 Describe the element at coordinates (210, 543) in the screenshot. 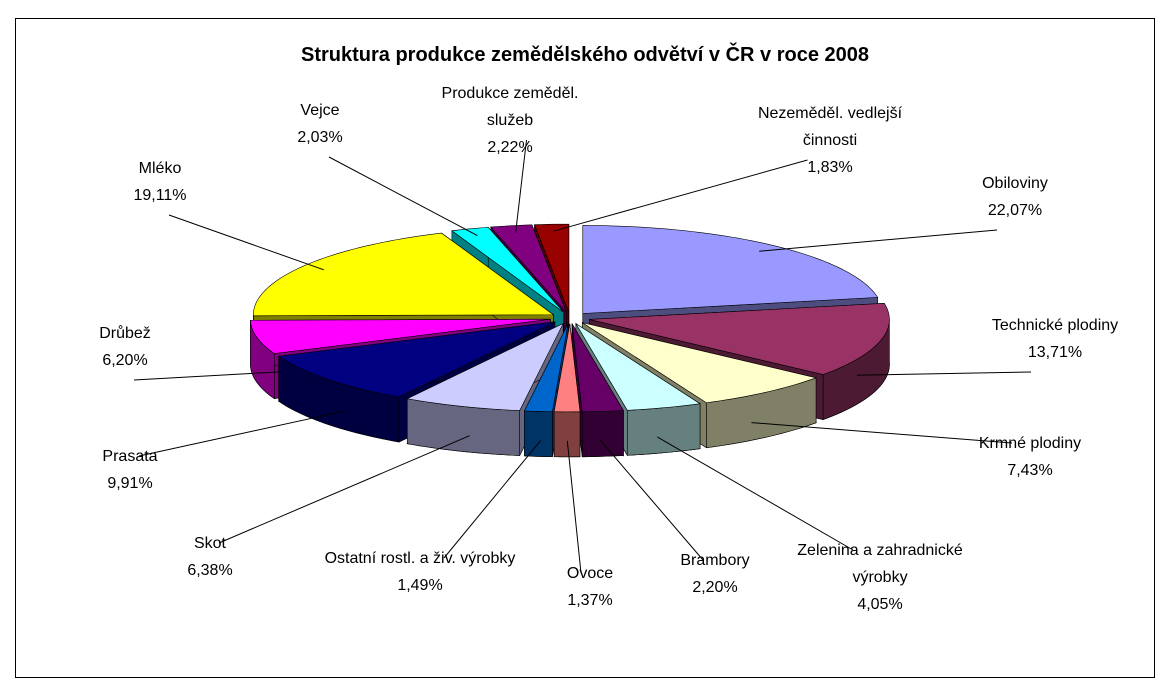

I see `category-label: Skot` at that location.